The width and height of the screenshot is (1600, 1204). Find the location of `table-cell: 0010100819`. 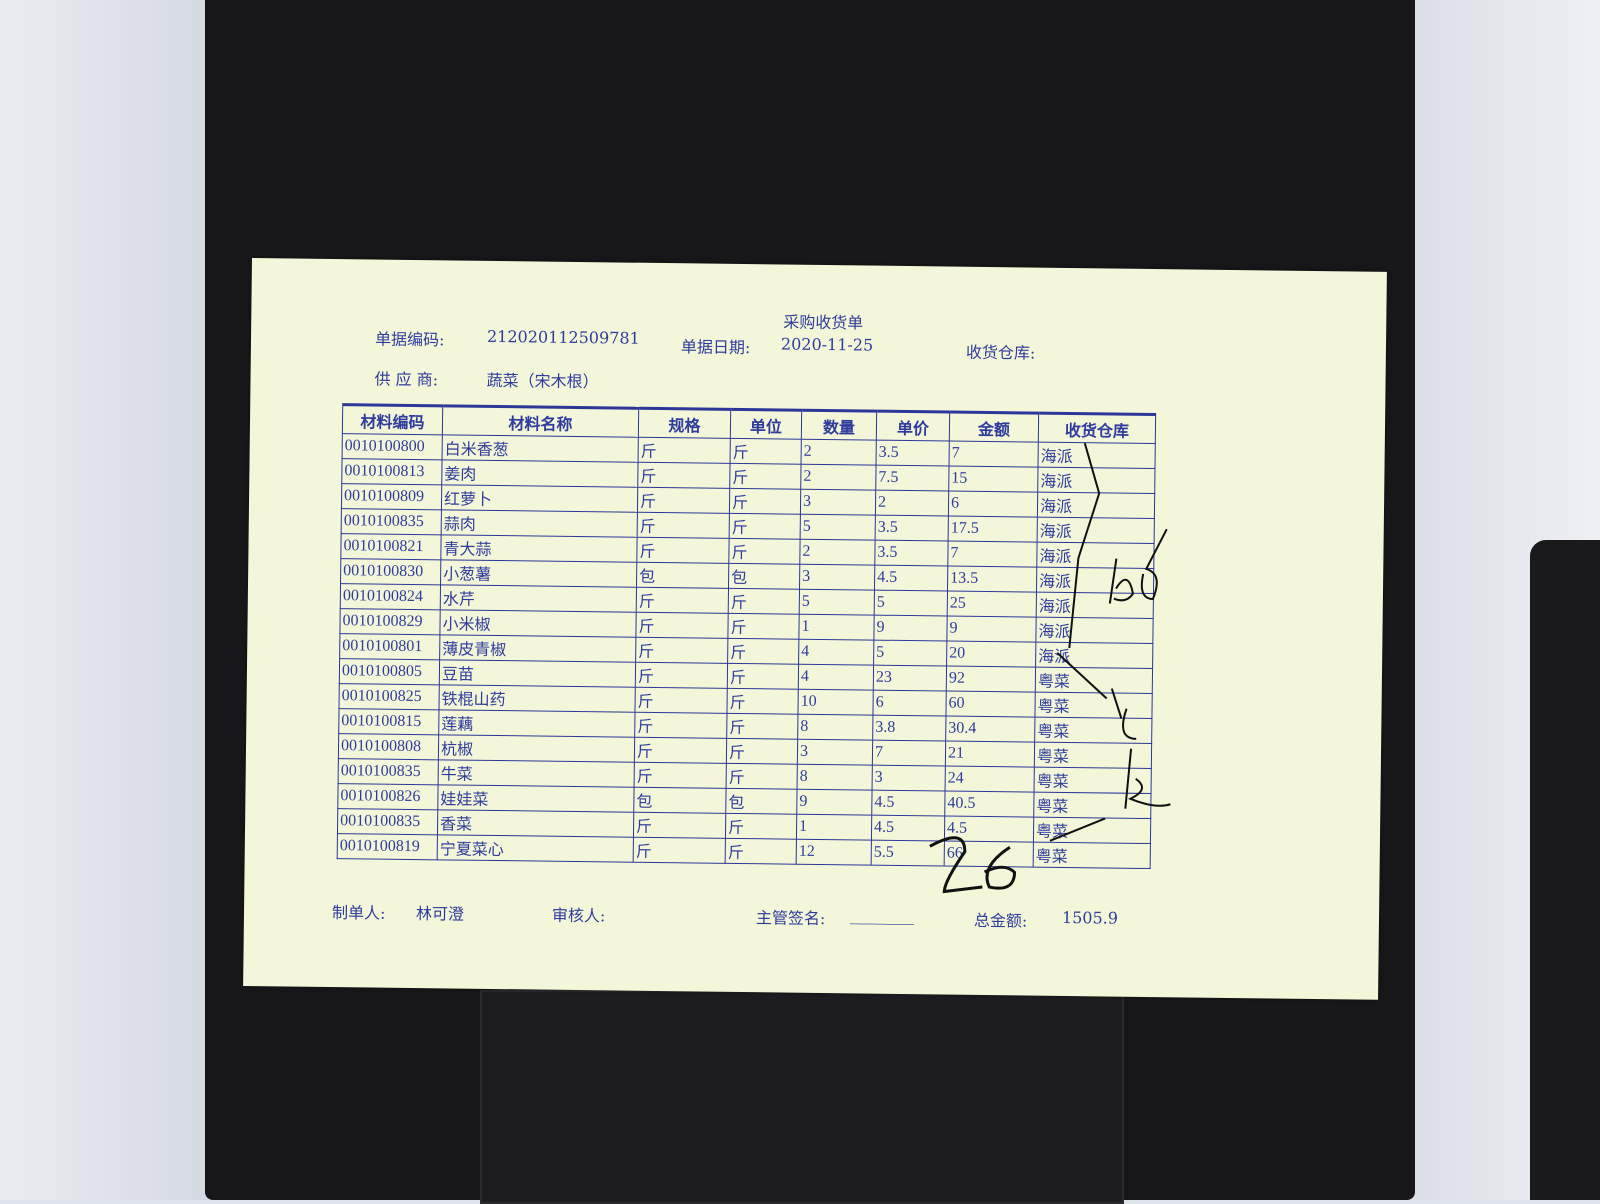

table-cell: 0010100819 is located at coordinates (387, 846).